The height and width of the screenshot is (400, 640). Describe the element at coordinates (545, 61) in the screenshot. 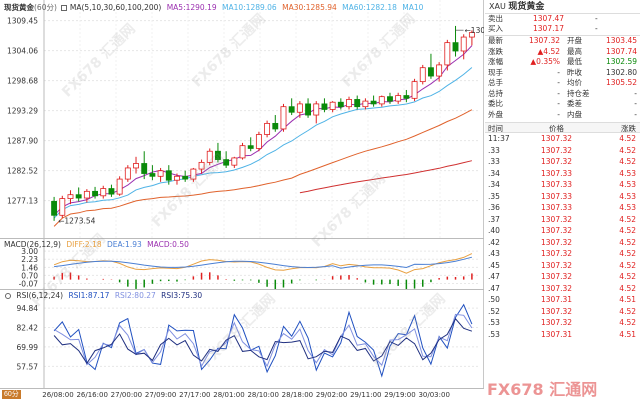

I see `stat-value: ▲0.35%` at that location.